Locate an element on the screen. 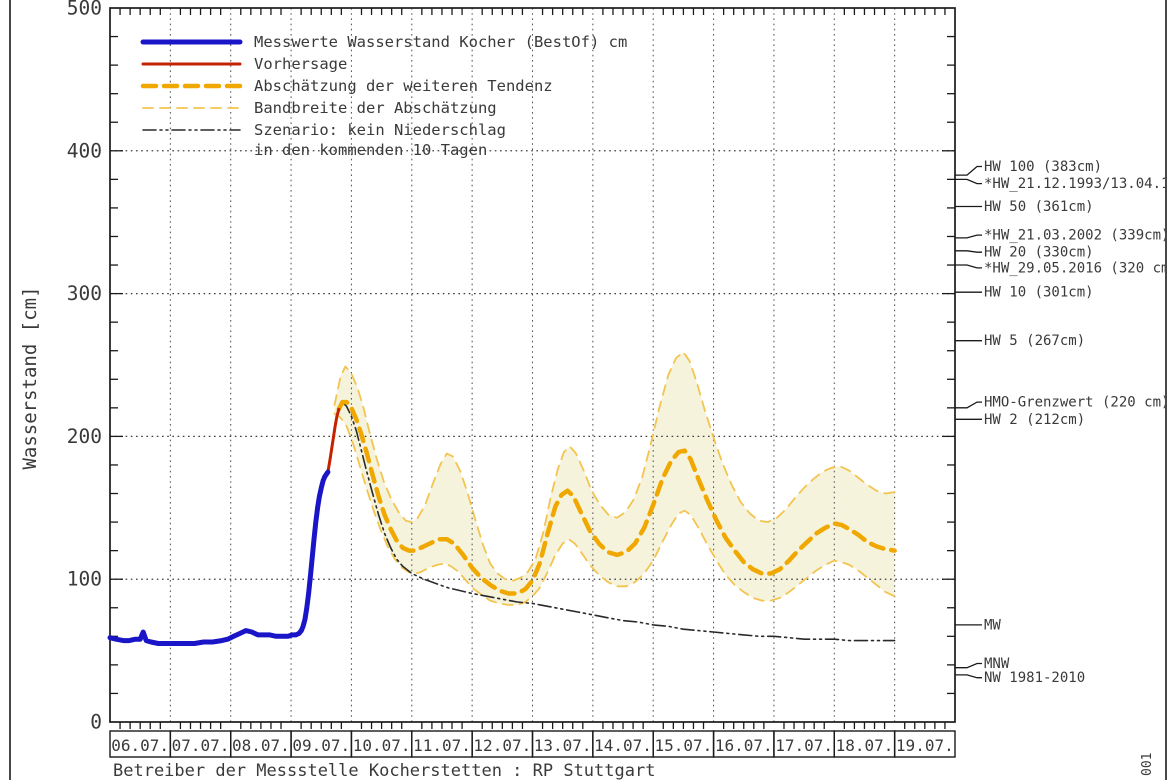 This screenshot has height=780, width=1170. y-tick-label: 0 is located at coordinates (96, 722).